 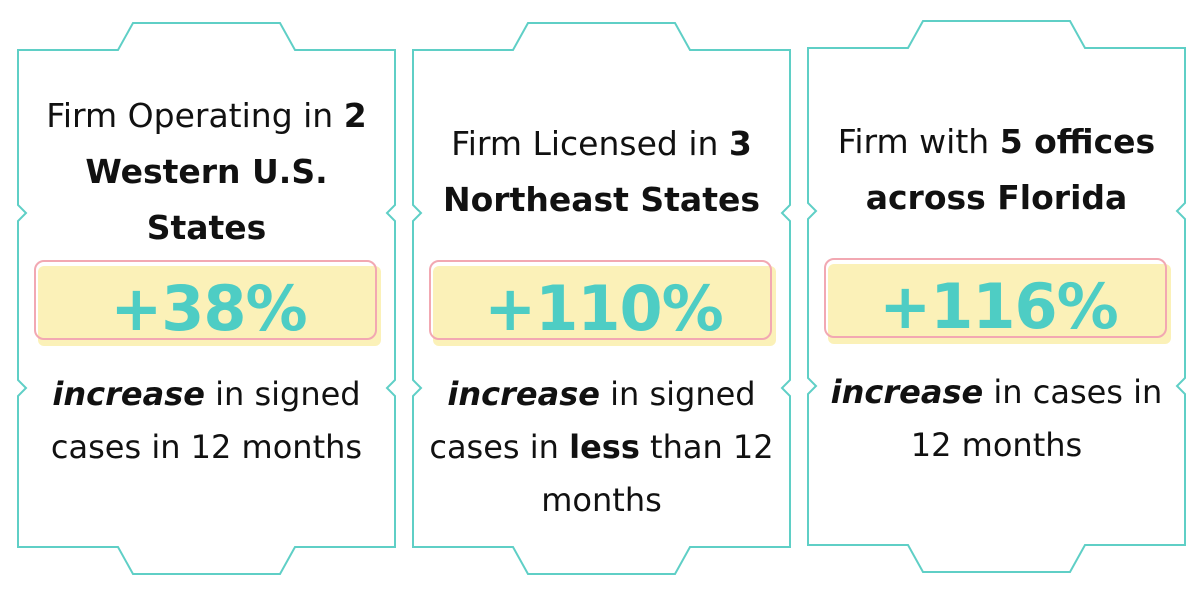 I want to click on text-segment: Firm with, so click(x=913, y=141).